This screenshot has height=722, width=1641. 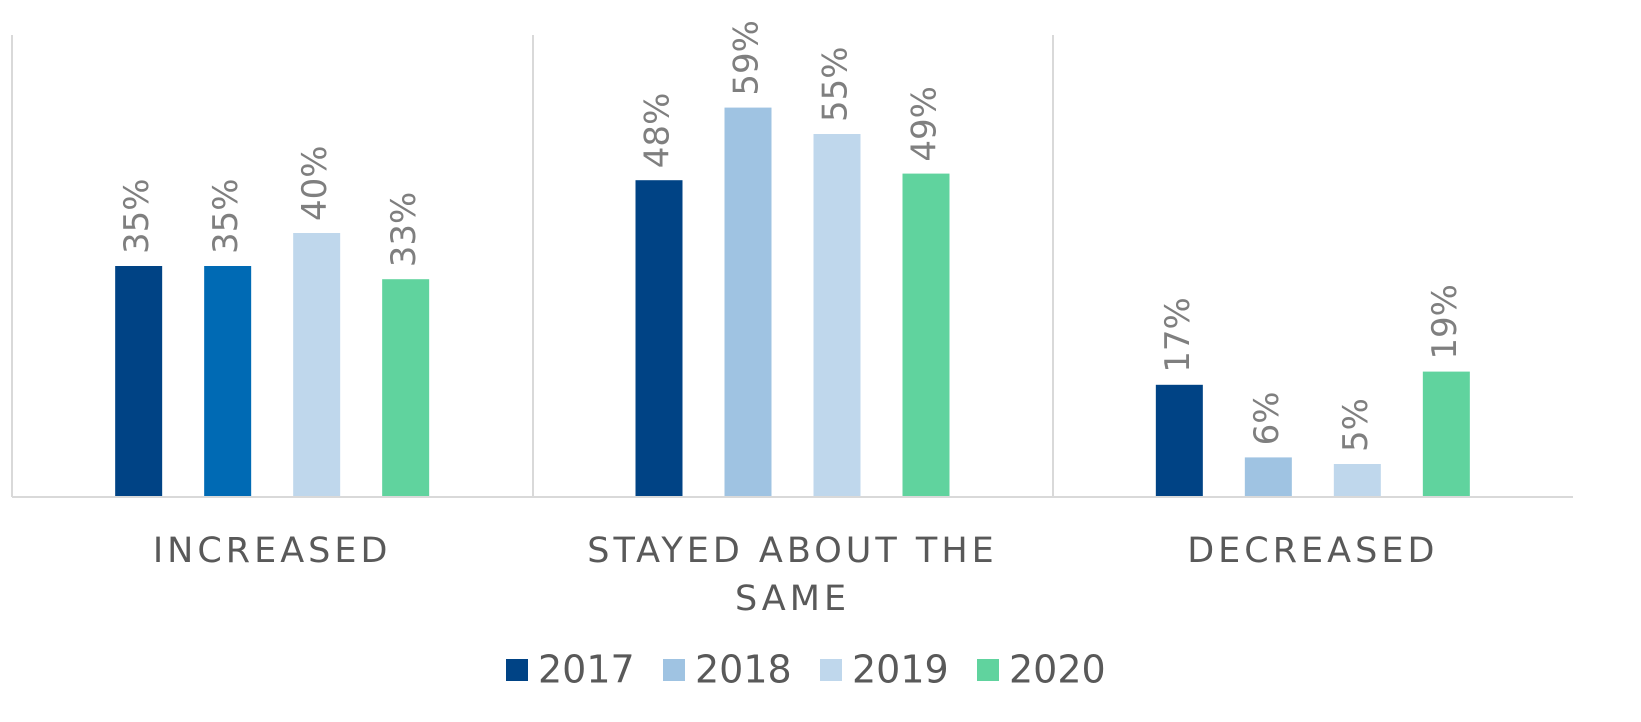 I want to click on legend-label: 2020, so click(x=1057, y=670).